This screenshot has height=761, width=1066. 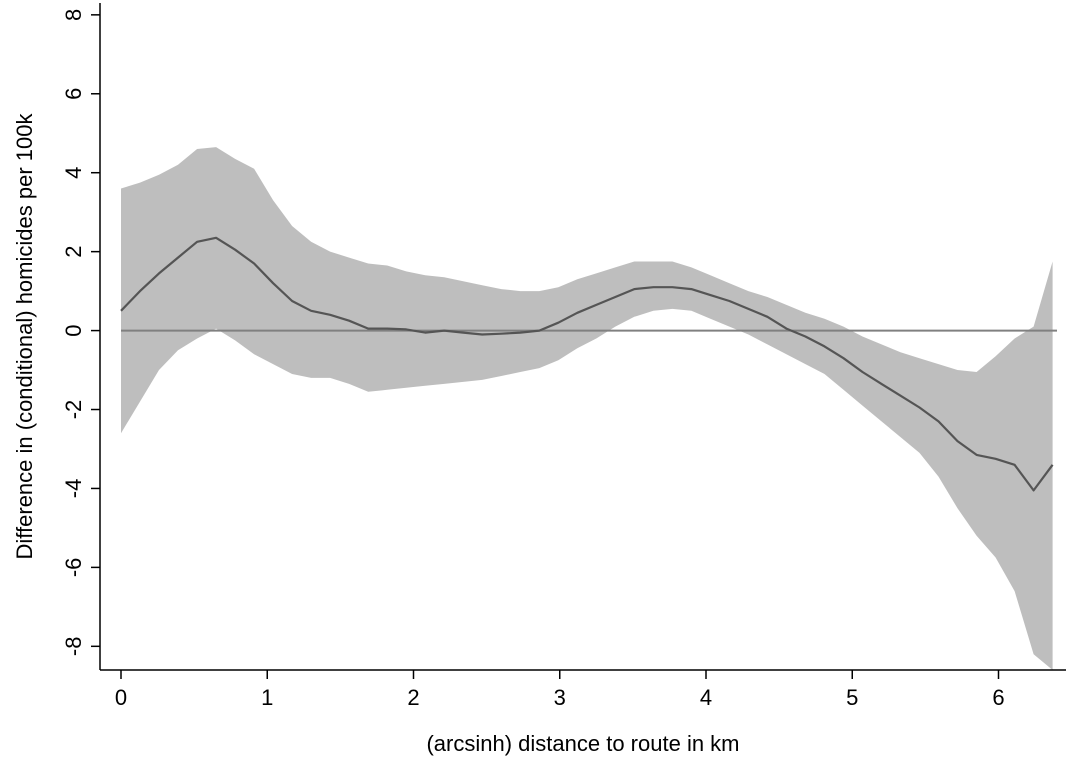 What do you see at coordinates (706, 697) in the screenshot?
I see `x-tick-label: 4` at bounding box center [706, 697].